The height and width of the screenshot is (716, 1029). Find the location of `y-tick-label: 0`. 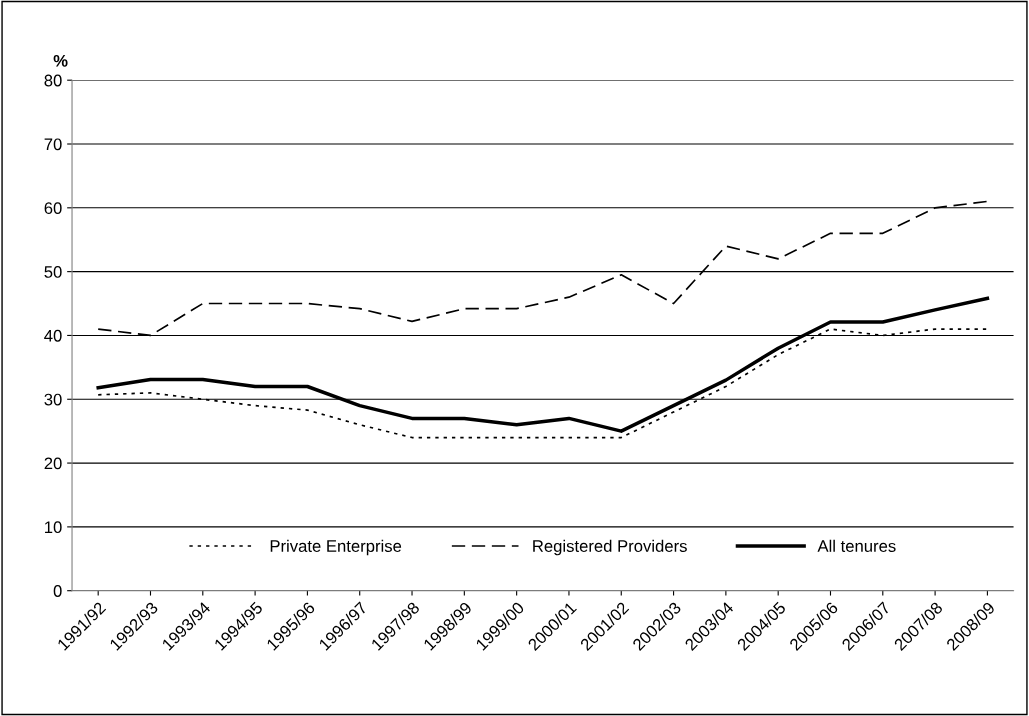

y-tick-label: 0 is located at coordinates (57, 591).